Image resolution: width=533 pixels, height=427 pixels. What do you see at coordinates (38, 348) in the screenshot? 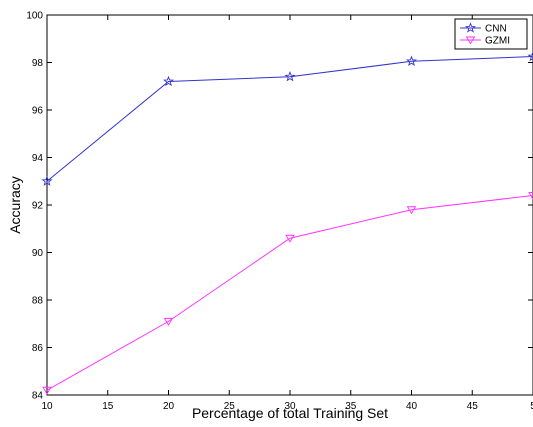
I see `y-tick-label: 86` at bounding box center [38, 348].